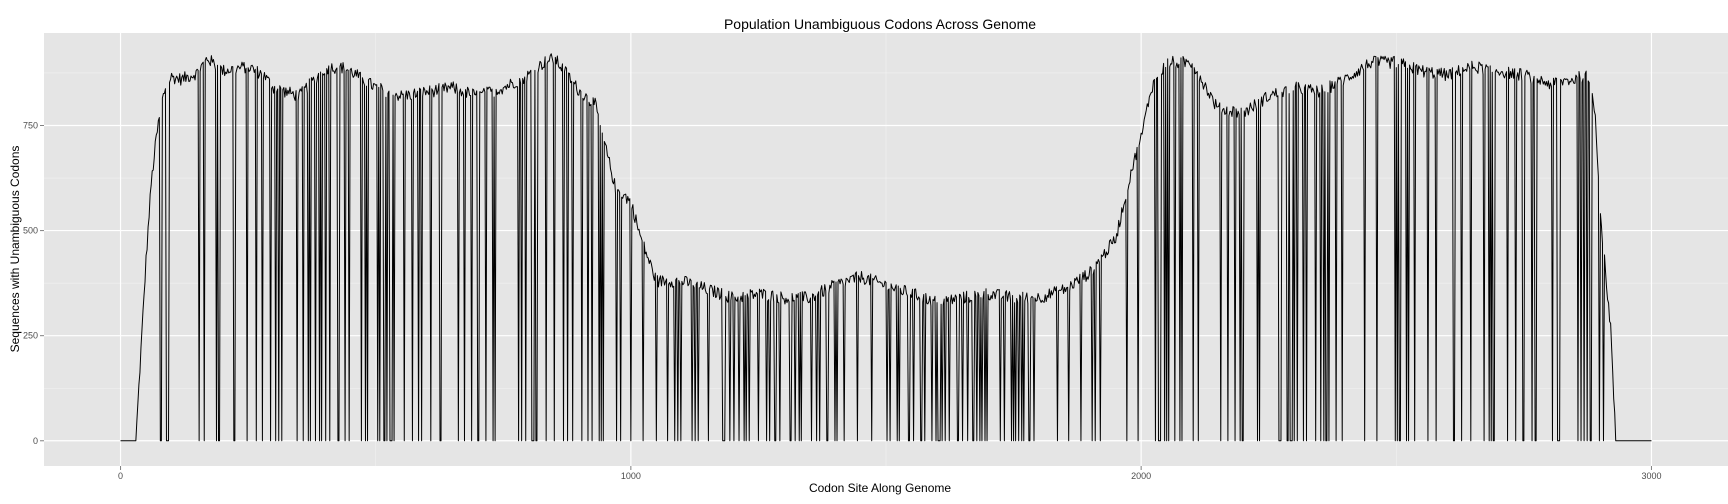 This screenshot has height=504, width=1728. What do you see at coordinates (1141, 476) in the screenshot?
I see `x-tick-label: 2000` at bounding box center [1141, 476].